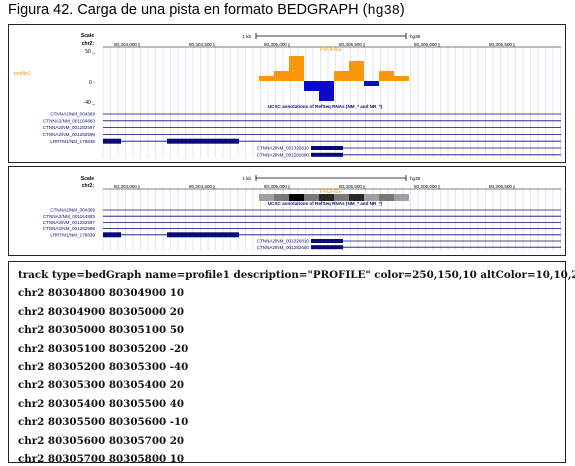 This screenshot has height=466, width=575. I want to click on code-data-line: chr2 80305100 80305200 -20, so click(103, 348).